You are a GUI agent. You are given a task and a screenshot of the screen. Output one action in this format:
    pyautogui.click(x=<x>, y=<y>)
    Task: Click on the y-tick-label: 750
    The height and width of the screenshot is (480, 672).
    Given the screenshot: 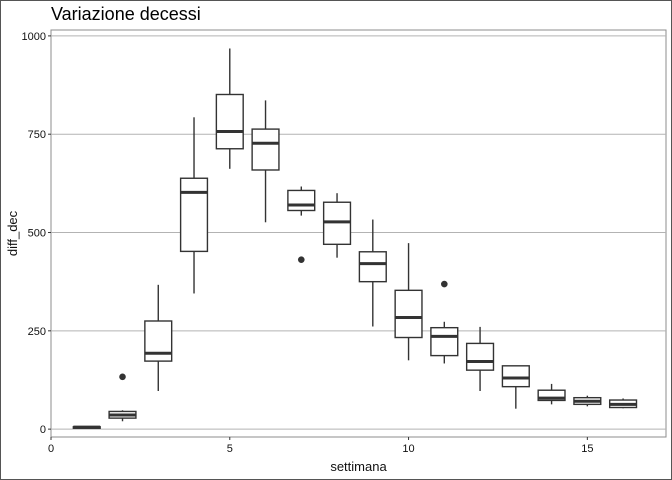 What is the action you would take?
    pyautogui.click(x=37, y=135)
    